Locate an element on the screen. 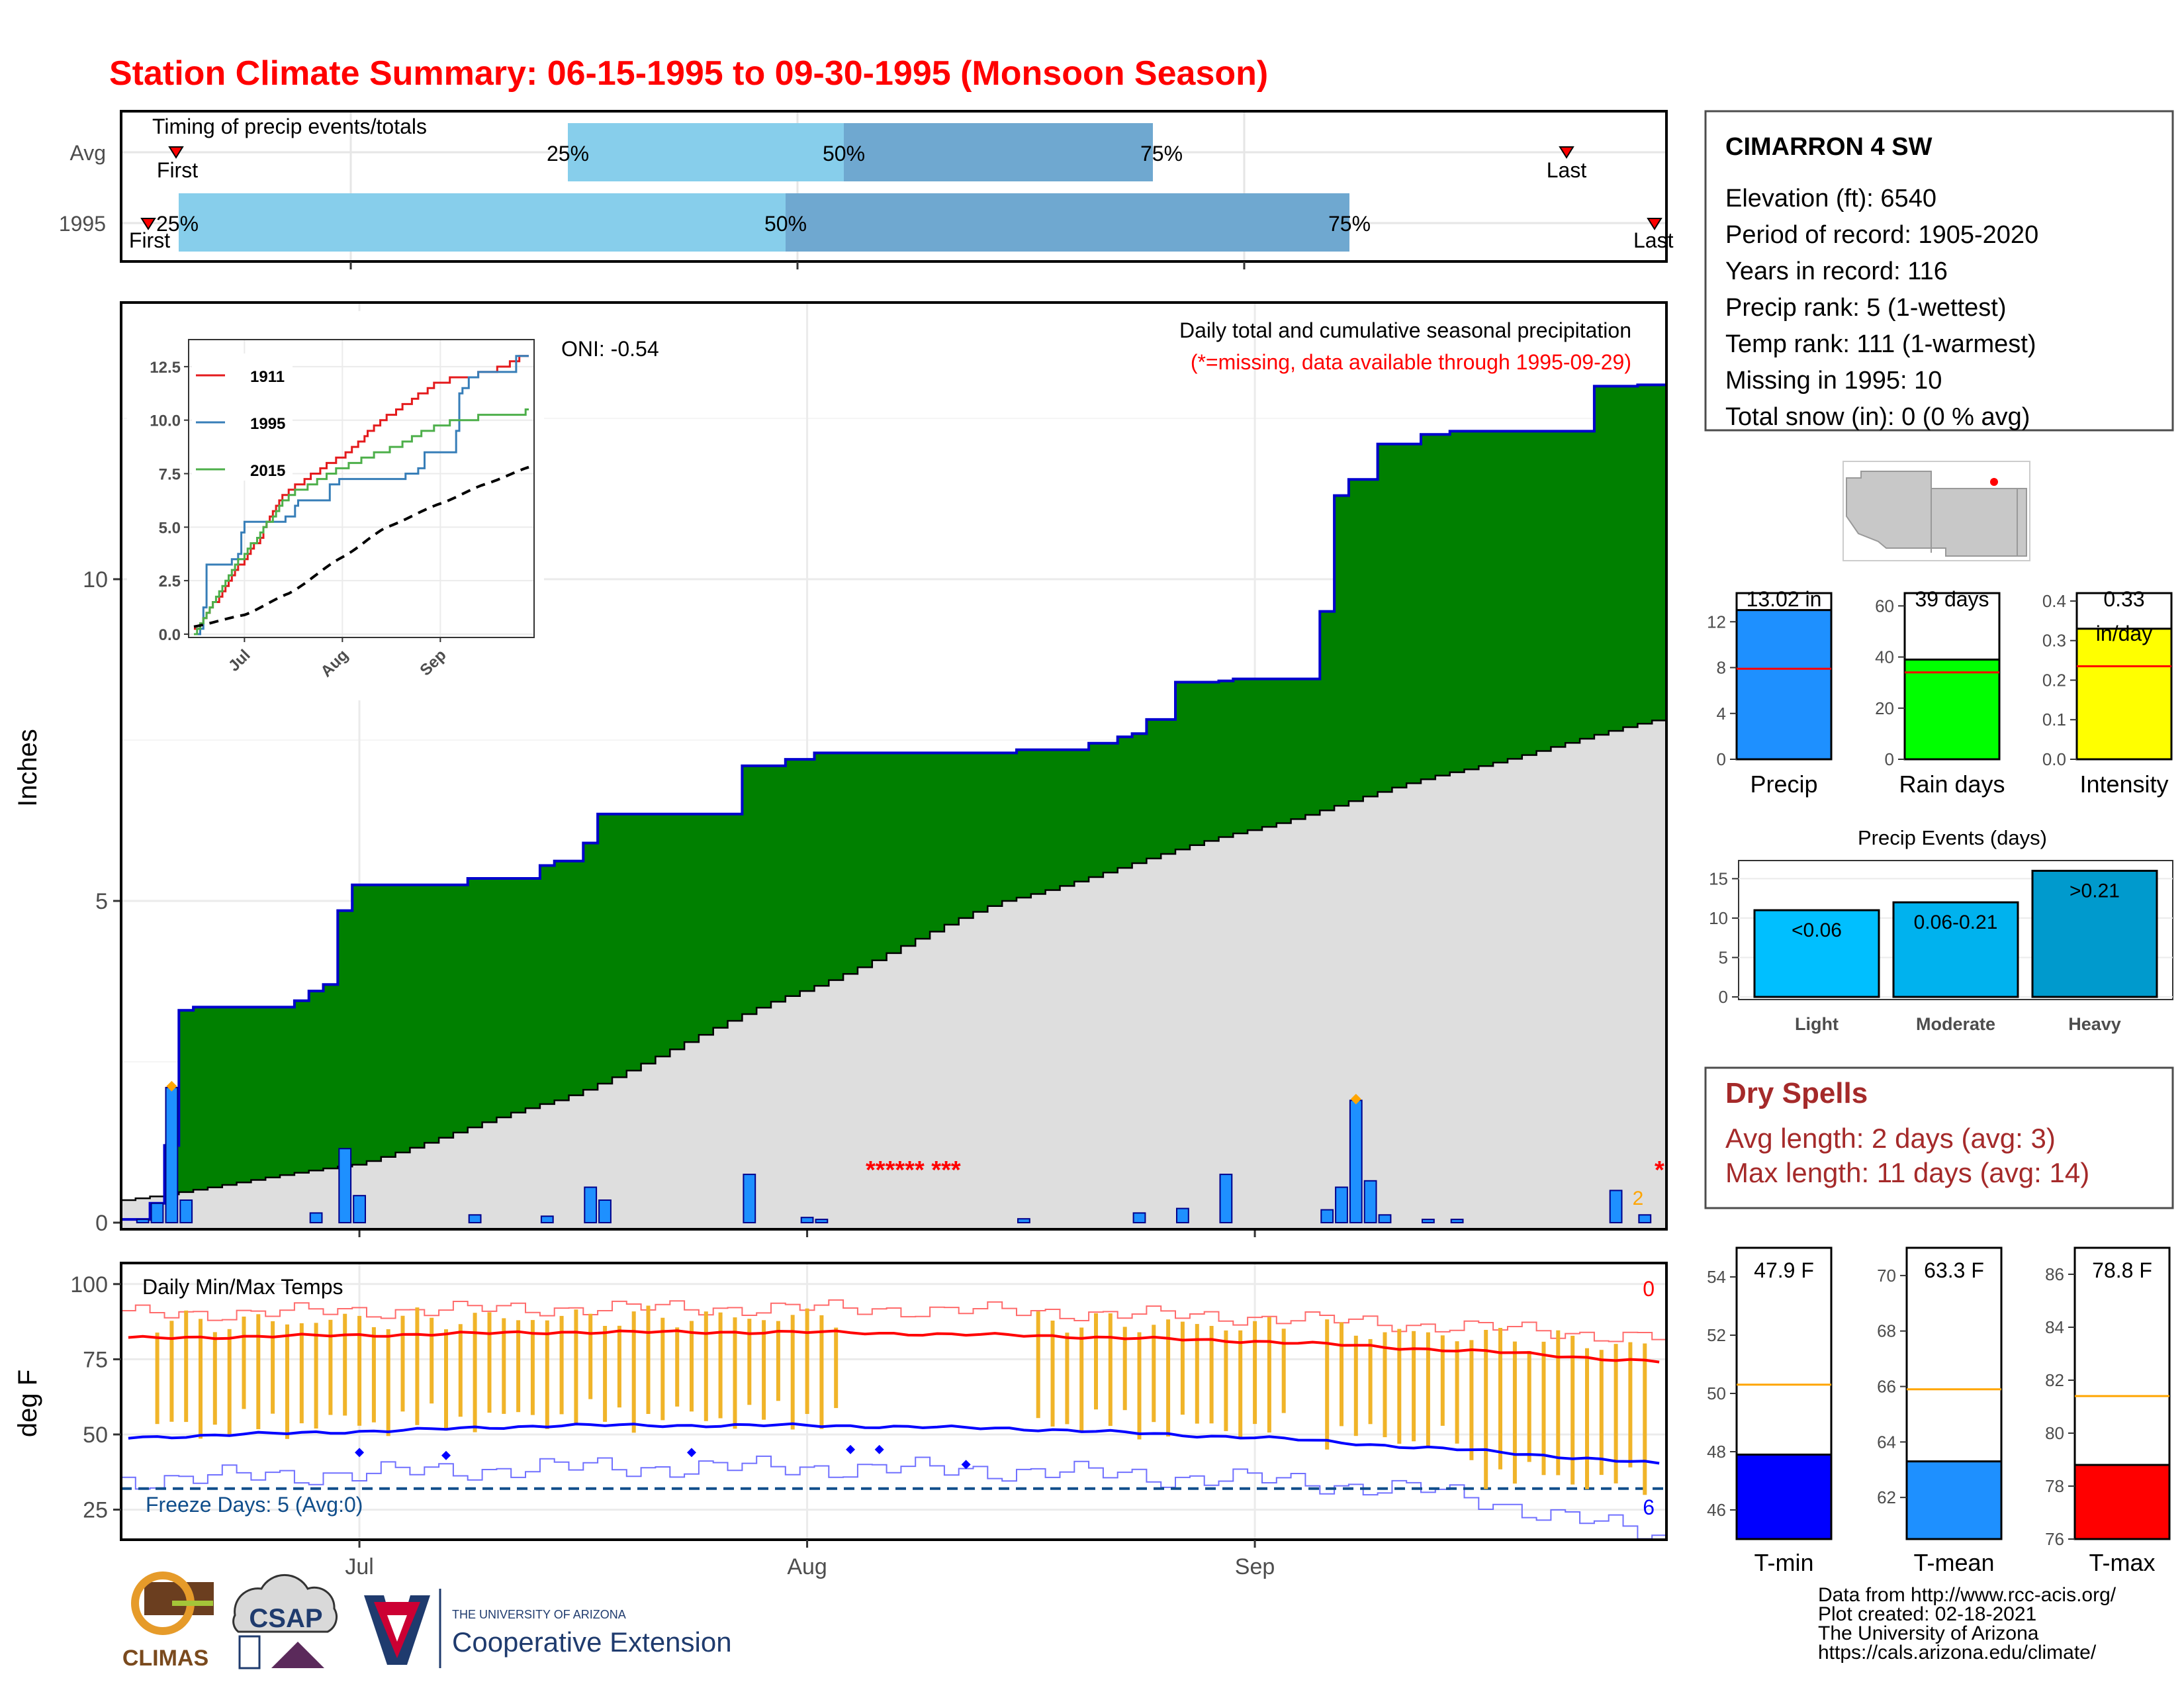 Image resolution: width=2184 pixels, height=1688 pixels. temp-bar-value: 63.3 F is located at coordinates (1954, 1270).